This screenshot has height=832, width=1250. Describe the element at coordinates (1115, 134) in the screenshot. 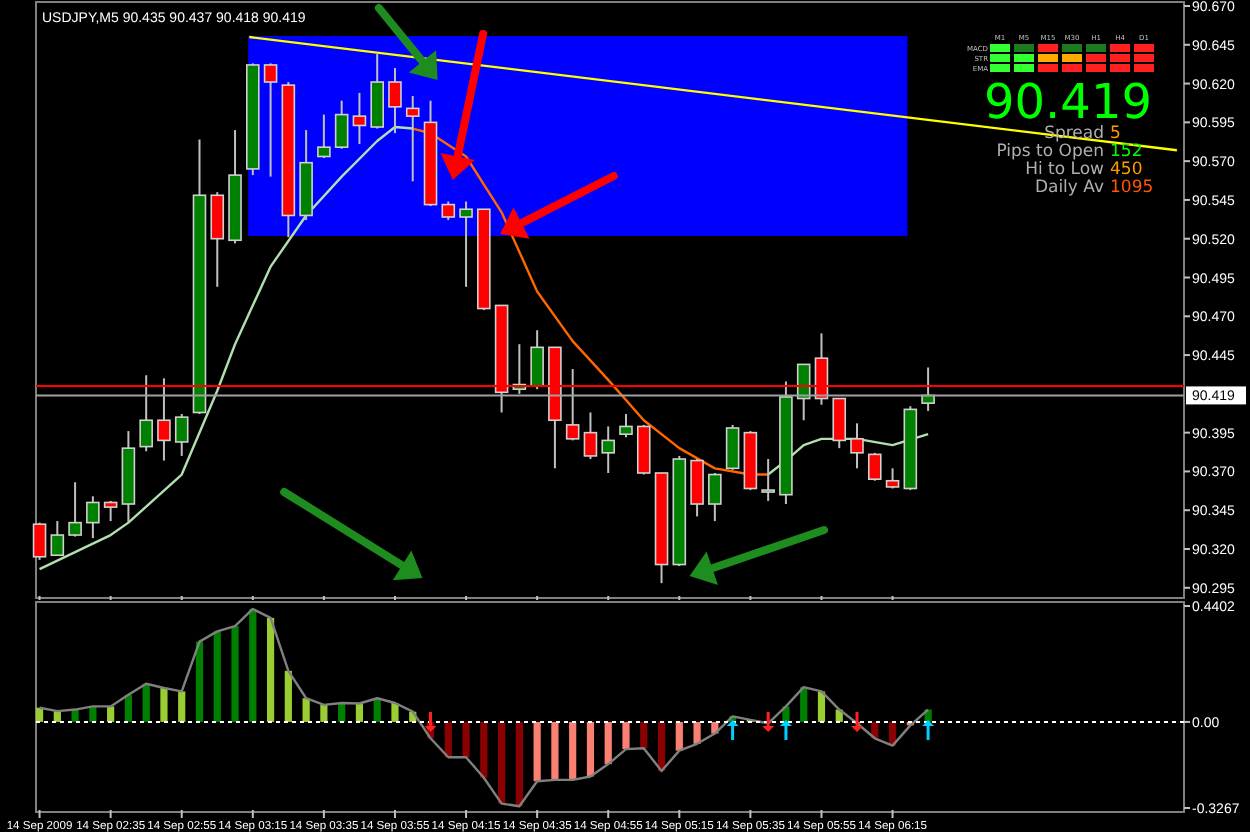

I see `annotation: 5` at that location.